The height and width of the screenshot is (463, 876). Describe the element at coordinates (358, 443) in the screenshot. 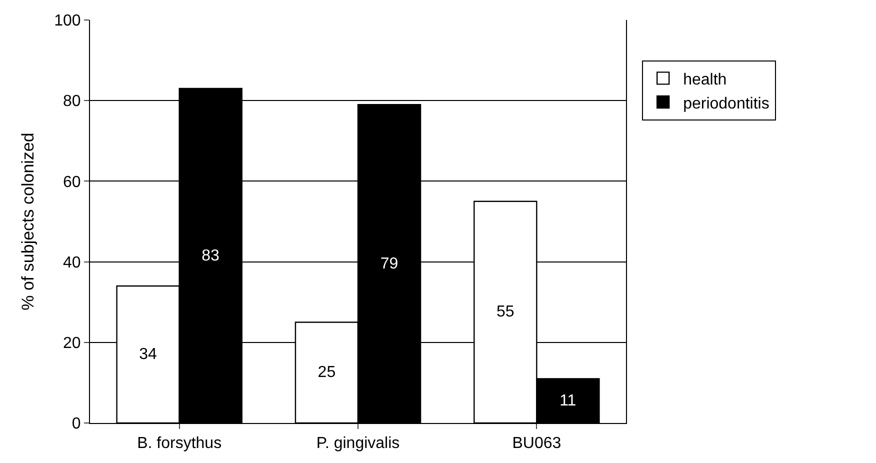

I see `x-tick-label: P. gingivalis` at that location.